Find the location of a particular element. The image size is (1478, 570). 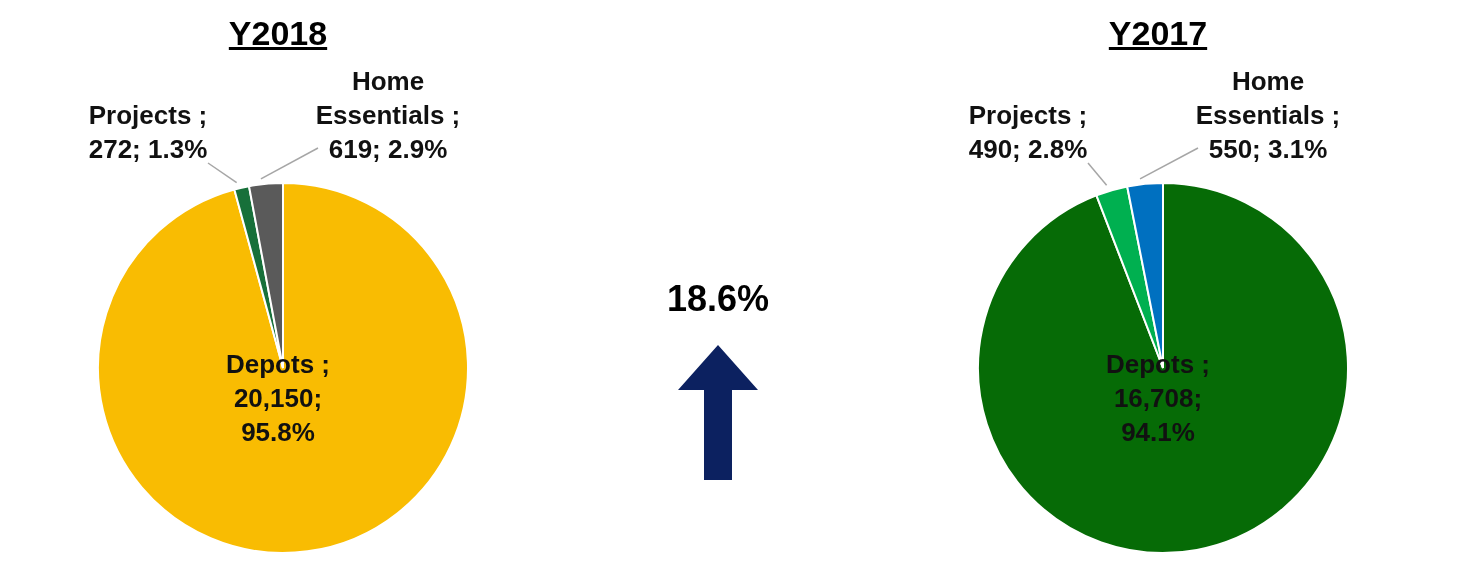

text: 18.6% is located at coordinates (718, 299).